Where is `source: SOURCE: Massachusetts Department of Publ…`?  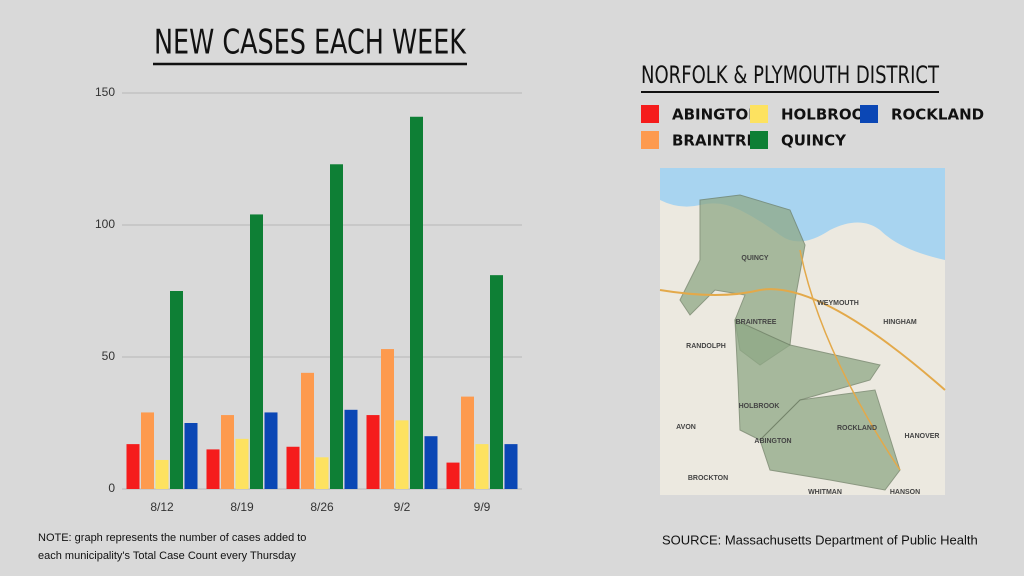
source: SOURCE: Massachusetts Department of Publ… is located at coordinates (820, 539).